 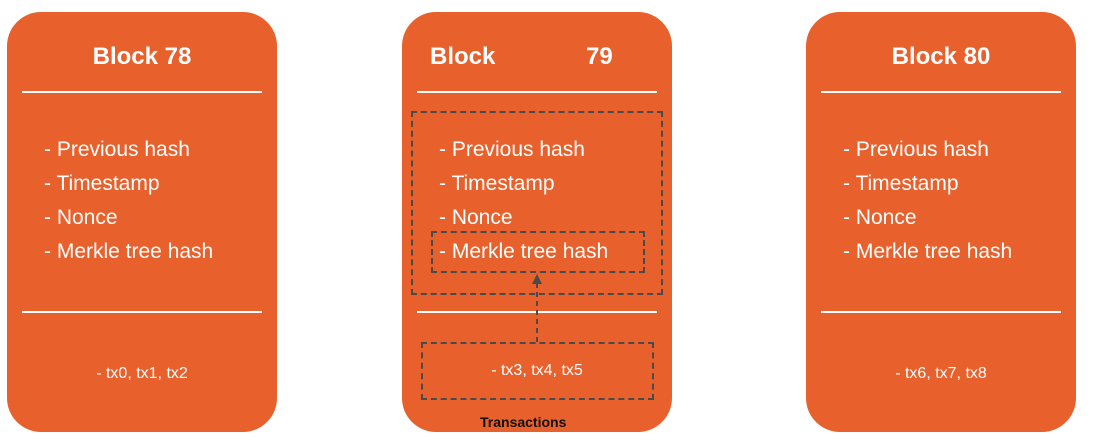 I want to click on transactions-caption: Transactions, so click(x=523, y=422).